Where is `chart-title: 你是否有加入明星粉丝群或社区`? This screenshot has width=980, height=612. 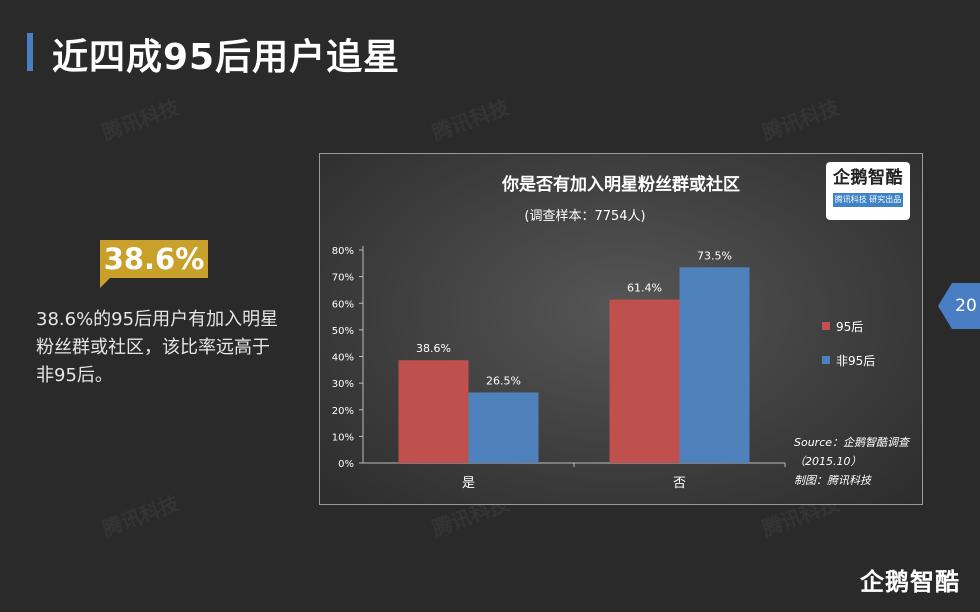 chart-title: 你是否有加入明星粉丝群或社区 is located at coordinates (620, 184).